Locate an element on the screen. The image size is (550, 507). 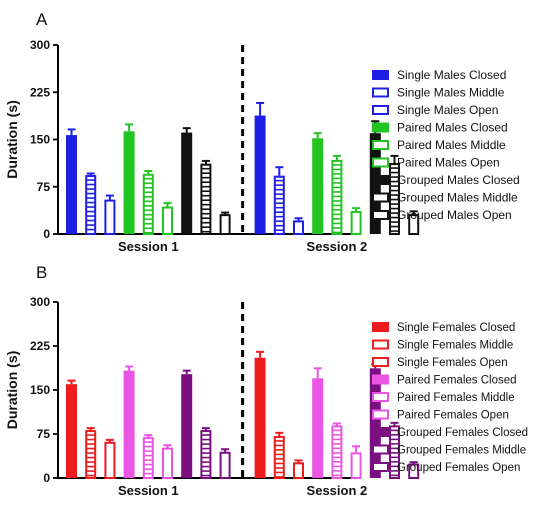
legend-item: Grouped Males Middle is located at coordinates (445, 198).